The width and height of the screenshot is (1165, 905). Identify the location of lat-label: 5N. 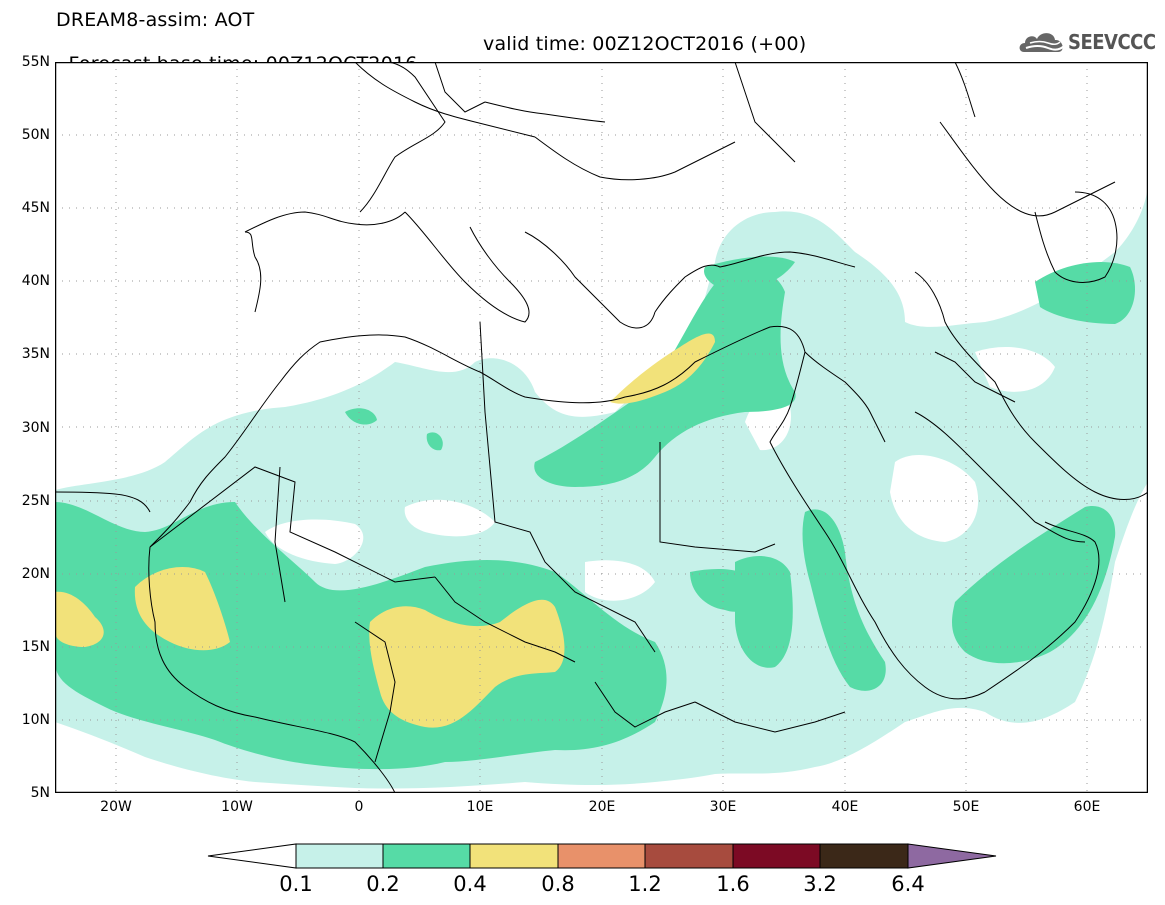
(40, 793).